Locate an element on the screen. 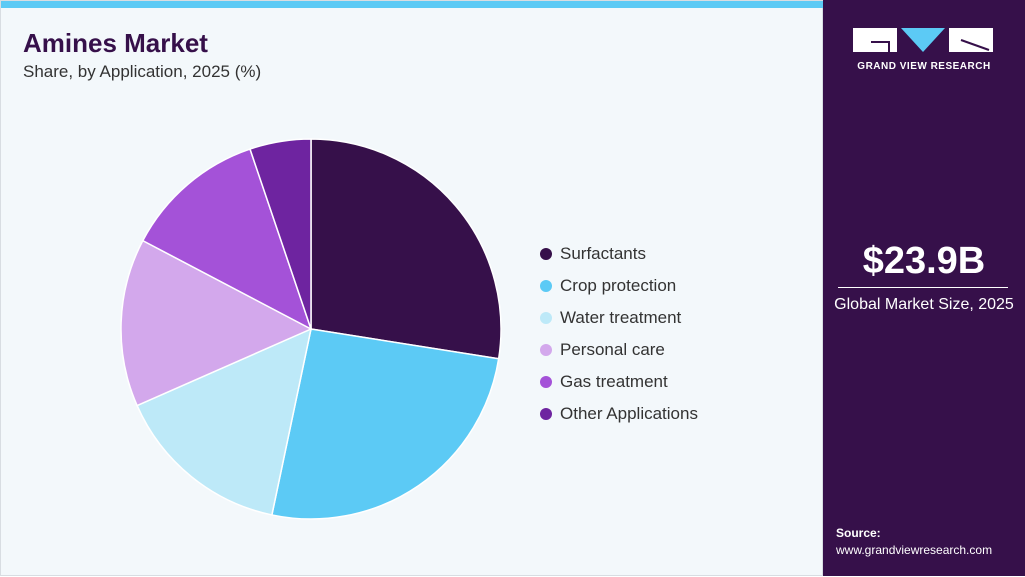  pie-slice-gas-treatment is located at coordinates (227, 239).